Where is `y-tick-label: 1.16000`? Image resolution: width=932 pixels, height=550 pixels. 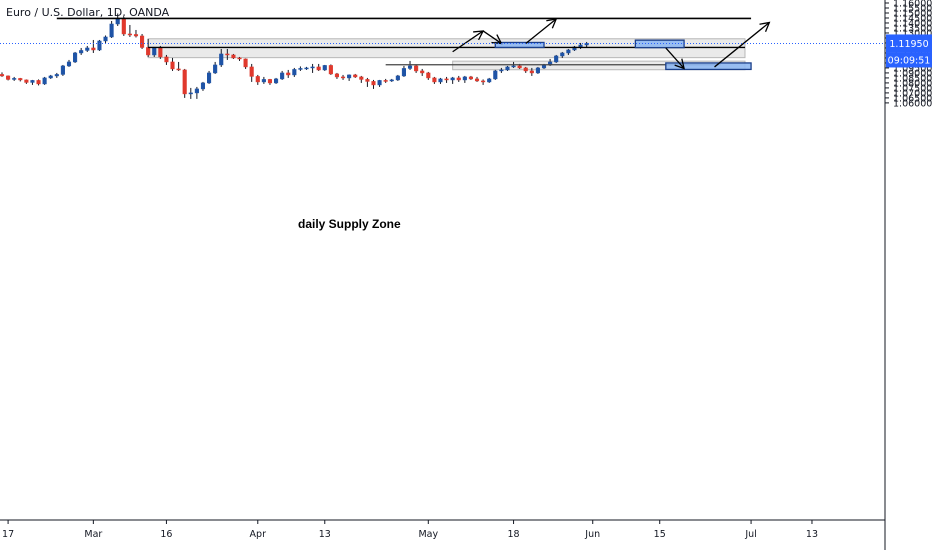
y-tick-label: 1.16000 is located at coordinates (912, 5).